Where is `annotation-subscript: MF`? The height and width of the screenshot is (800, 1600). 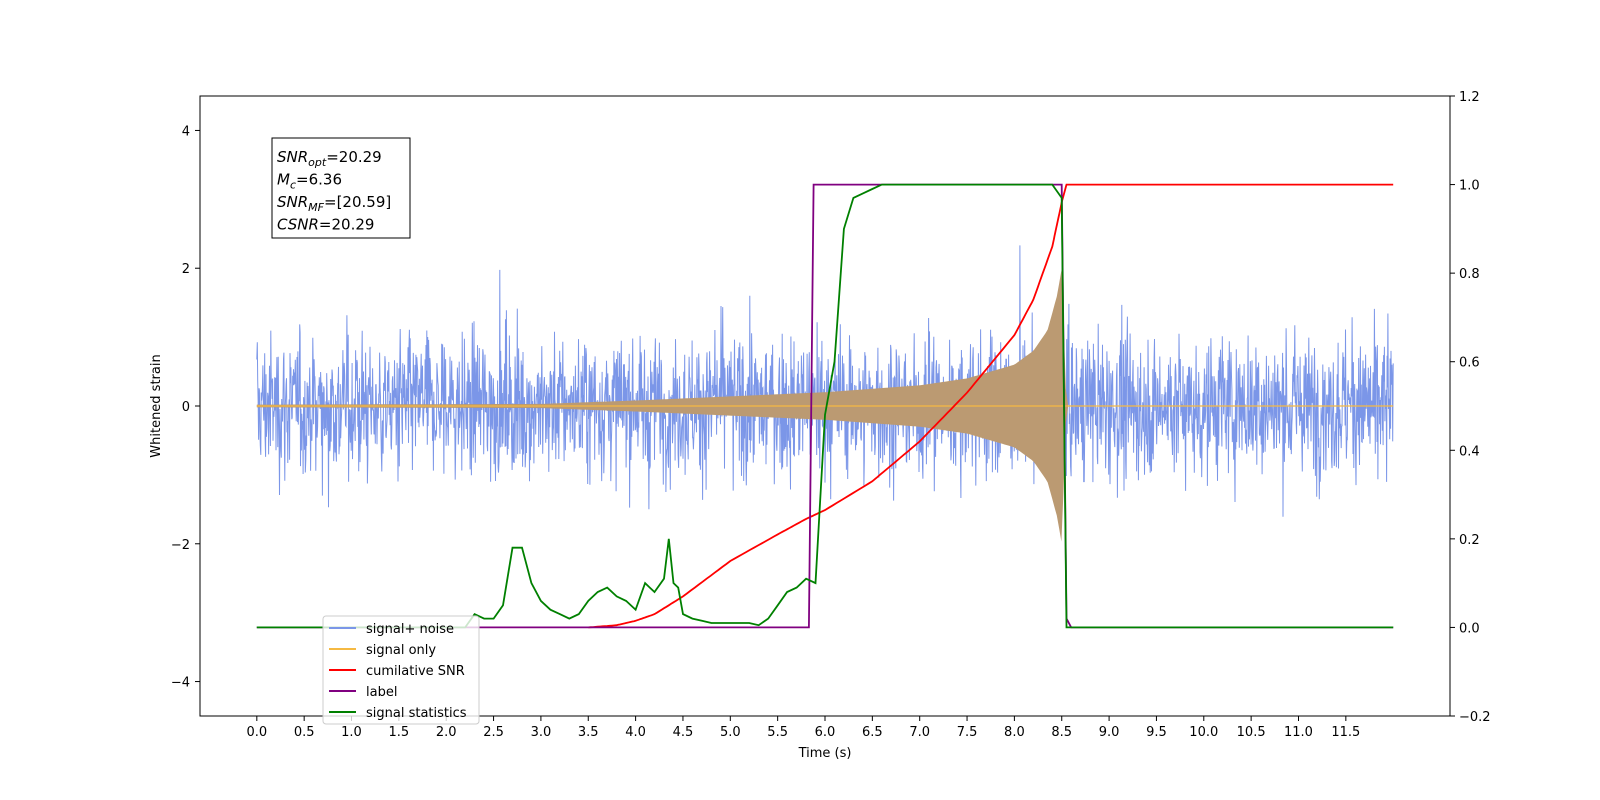
annotation-subscript: MF is located at coordinates (316, 207).